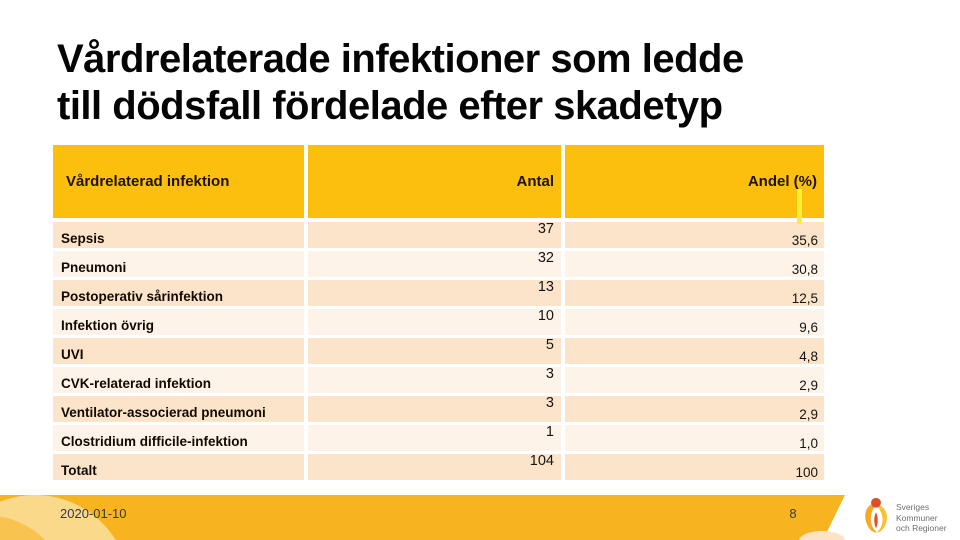  Describe the element at coordinates (422, 517) in the screenshot. I see `footer-band` at that location.